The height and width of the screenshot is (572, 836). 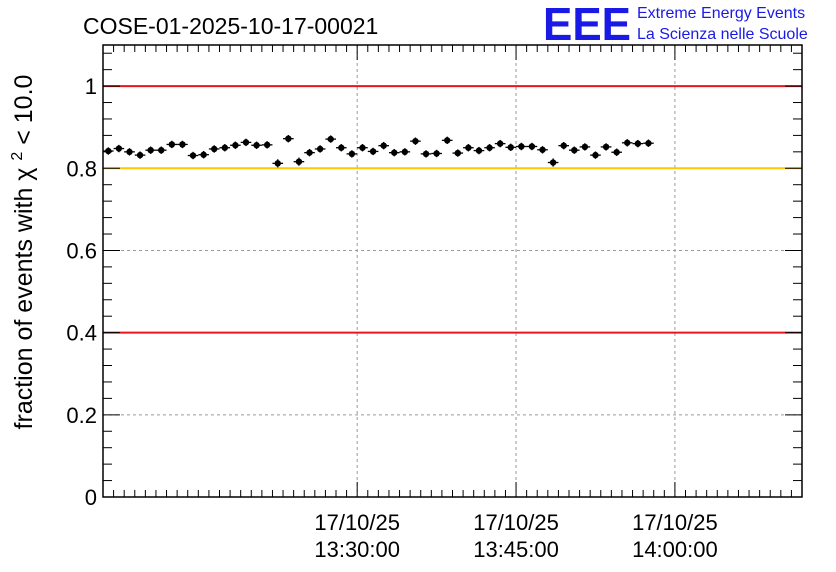 I want to click on eee-logo-letters: EEE, so click(x=587, y=25).